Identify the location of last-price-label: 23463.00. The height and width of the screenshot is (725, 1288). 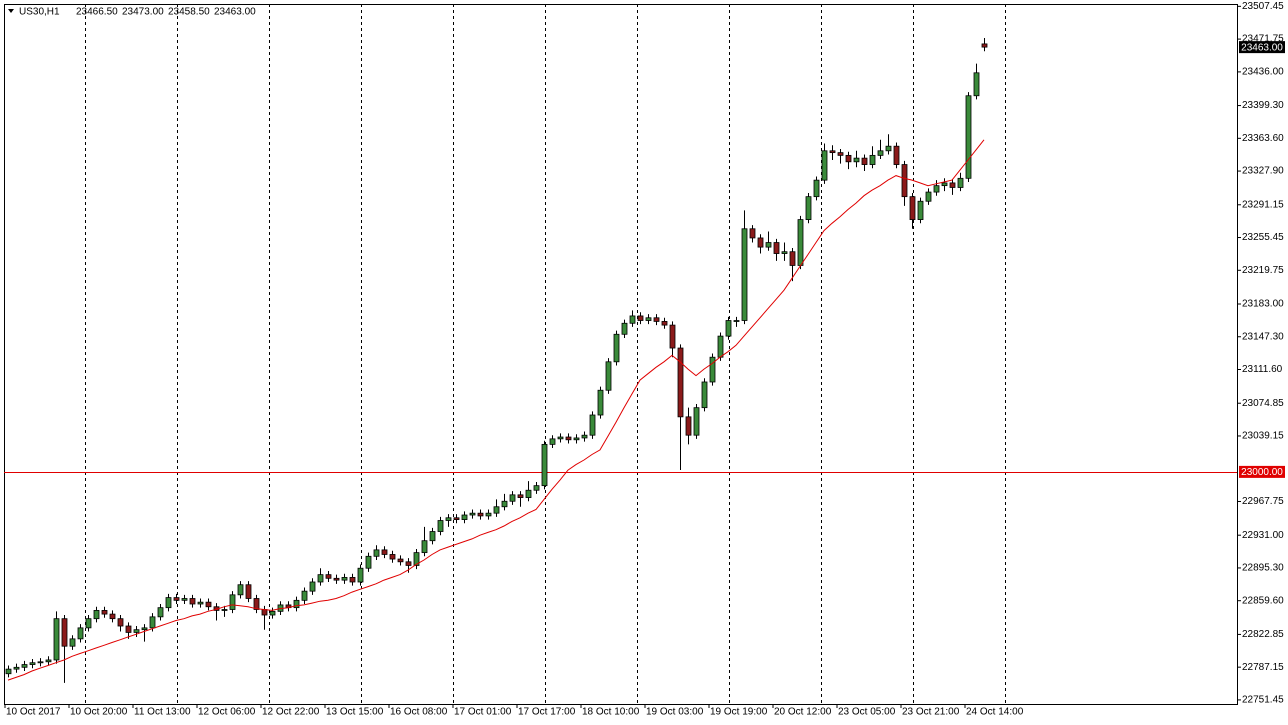
(1262, 47).